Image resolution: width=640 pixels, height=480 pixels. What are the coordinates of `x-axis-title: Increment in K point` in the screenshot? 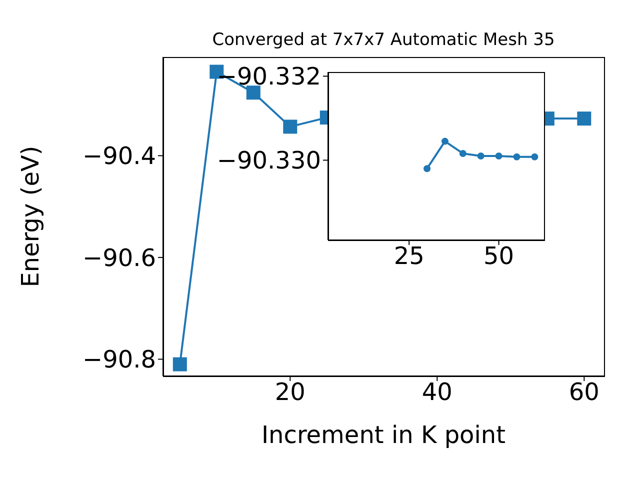 It's located at (383, 435).